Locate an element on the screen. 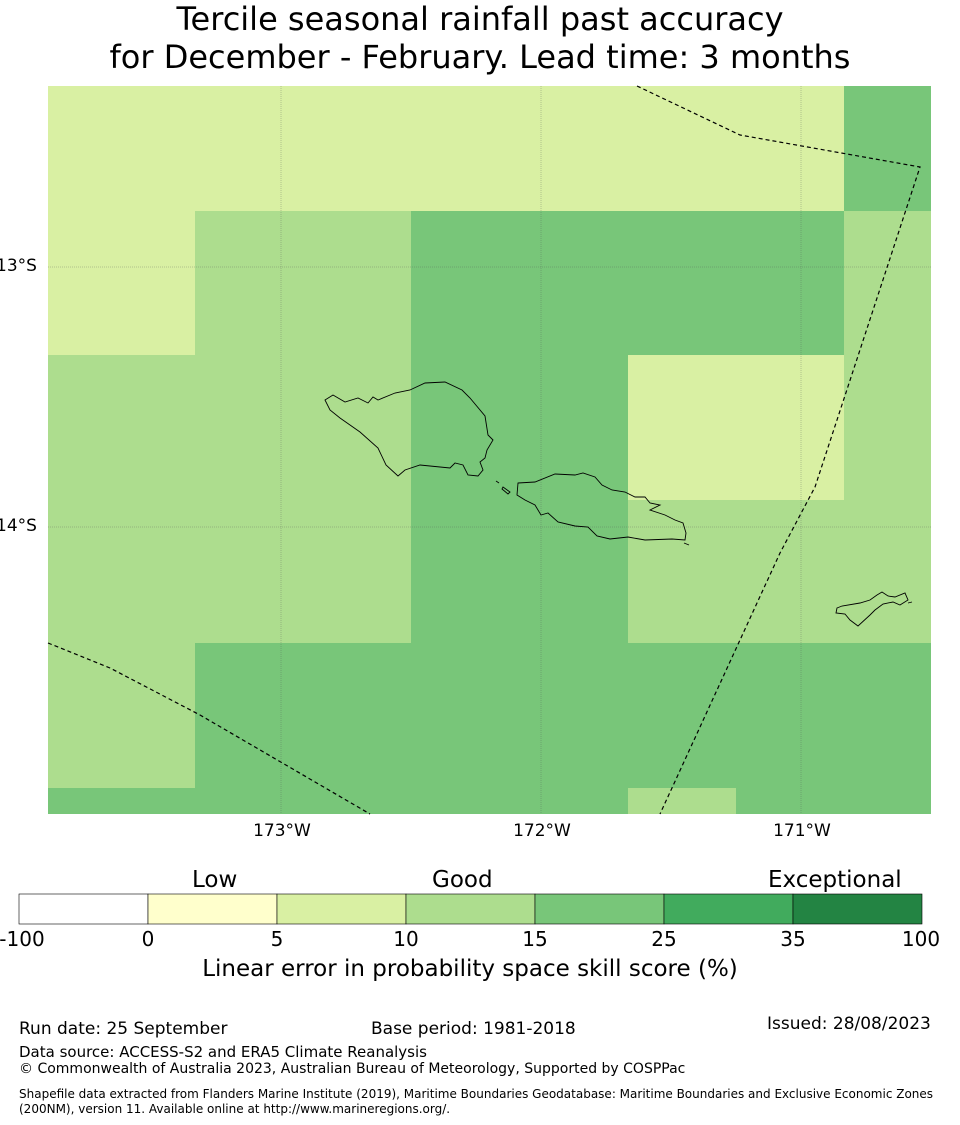  lon-label-173w: 173°W is located at coordinates (282, 831).